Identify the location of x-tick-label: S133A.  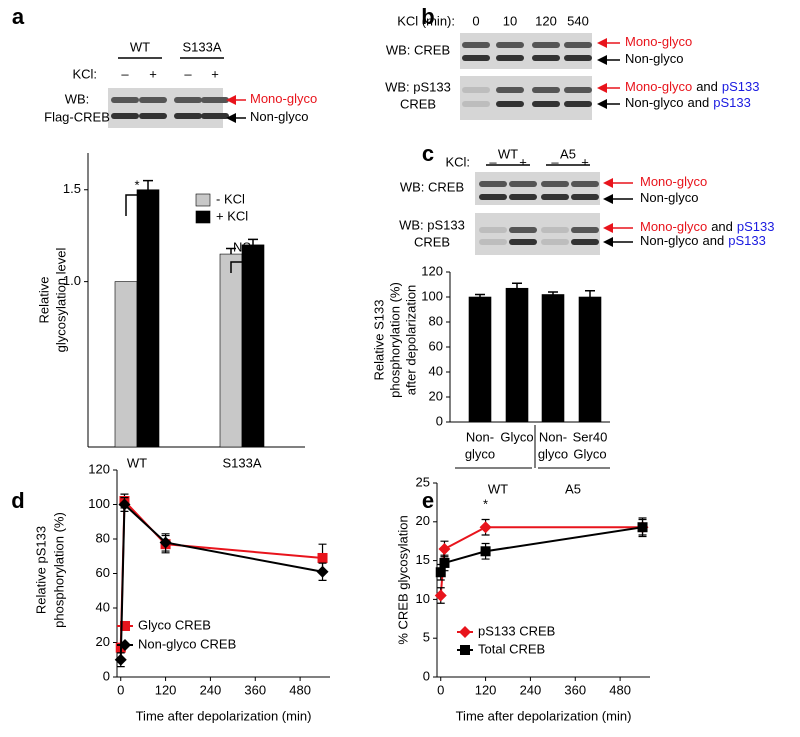
(241, 462).